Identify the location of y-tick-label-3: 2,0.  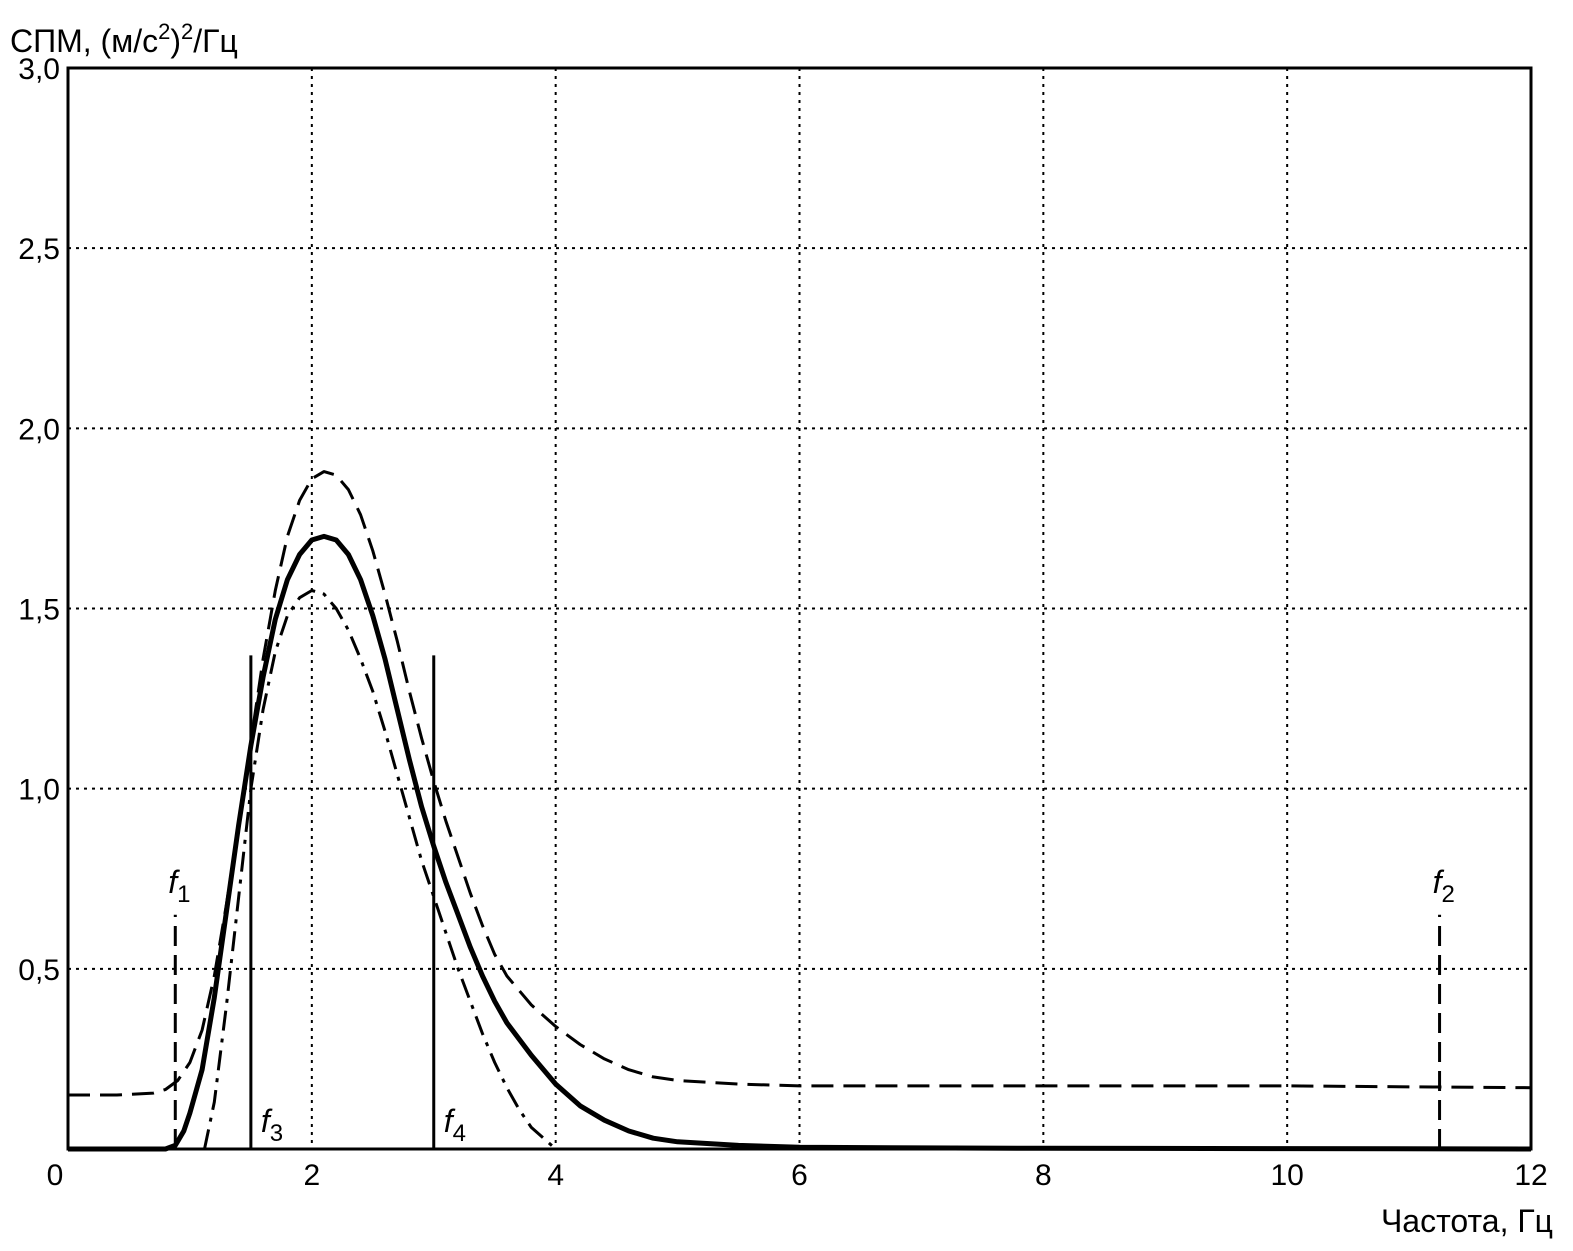
(39, 429).